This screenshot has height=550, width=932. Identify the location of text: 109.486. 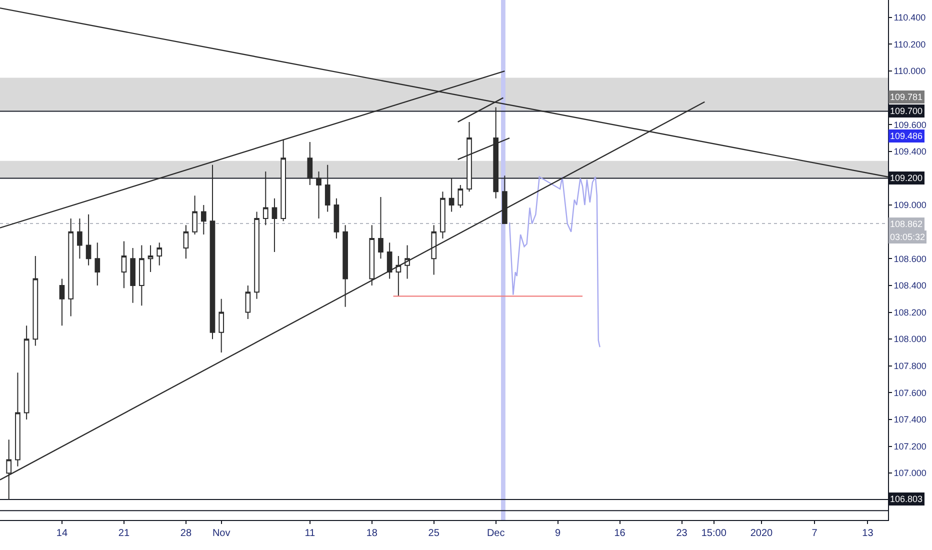
(906, 136).